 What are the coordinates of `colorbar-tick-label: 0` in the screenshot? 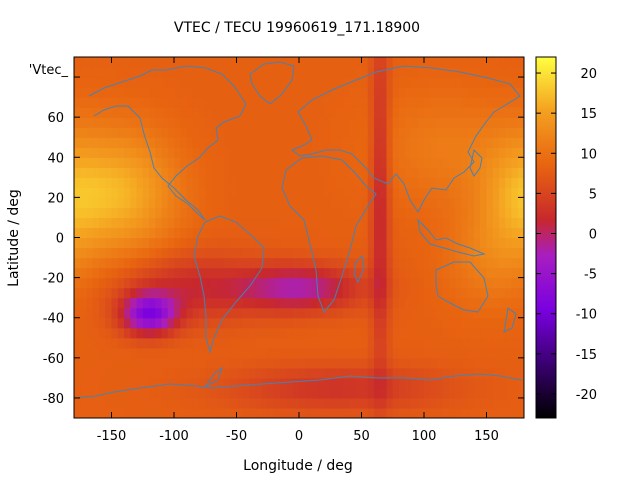 It's located at (593, 234).